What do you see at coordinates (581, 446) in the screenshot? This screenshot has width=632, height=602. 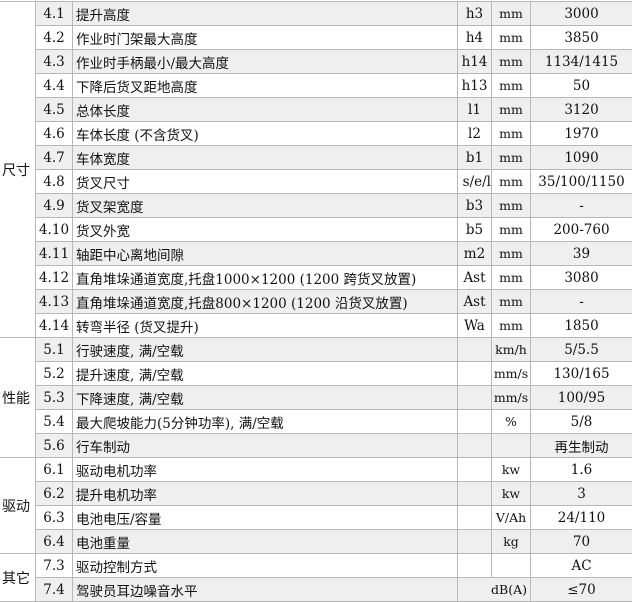 I see `item-value: 再生制动` at bounding box center [581, 446].